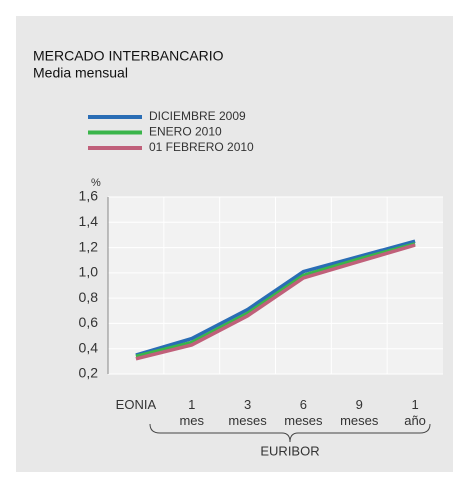 The height and width of the screenshot is (489, 469). I want to click on y-tick-label: 0,4, so click(89, 347).